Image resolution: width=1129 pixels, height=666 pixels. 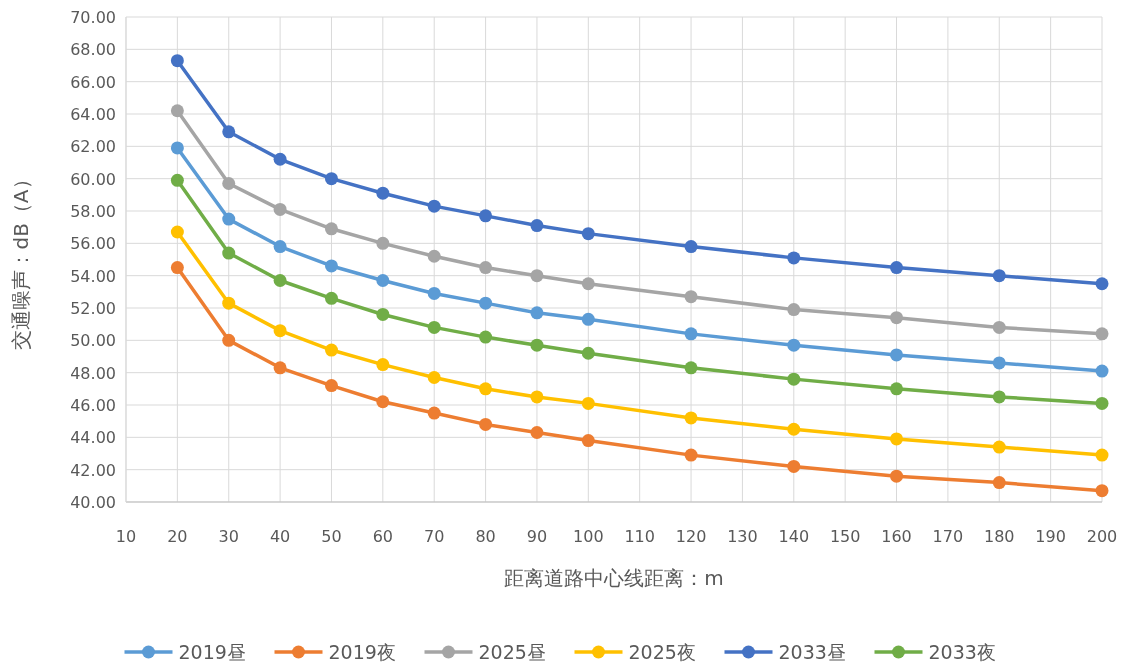 What do you see at coordinates (93, 244) in the screenshot?
I see `y-tick-label: 56.00` at bounding box center [93, 244].